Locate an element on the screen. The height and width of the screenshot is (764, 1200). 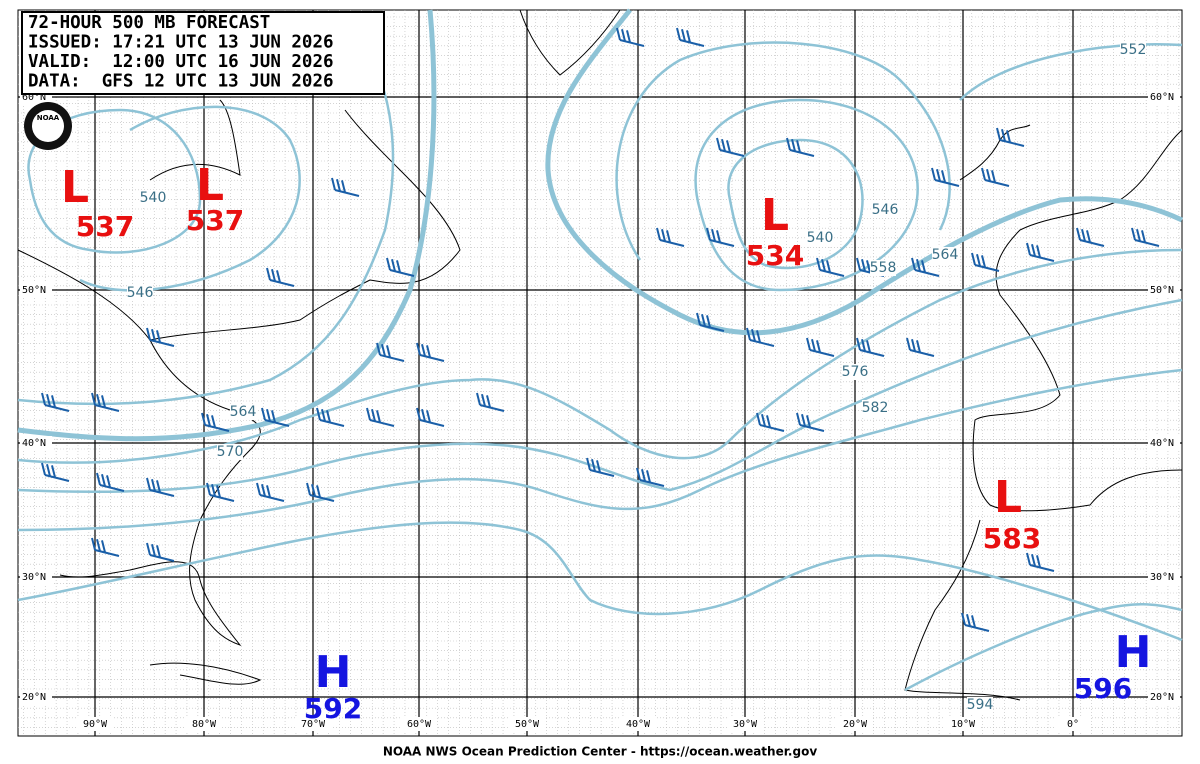
lon-label: 80°W is located at coordinates (204, 724).